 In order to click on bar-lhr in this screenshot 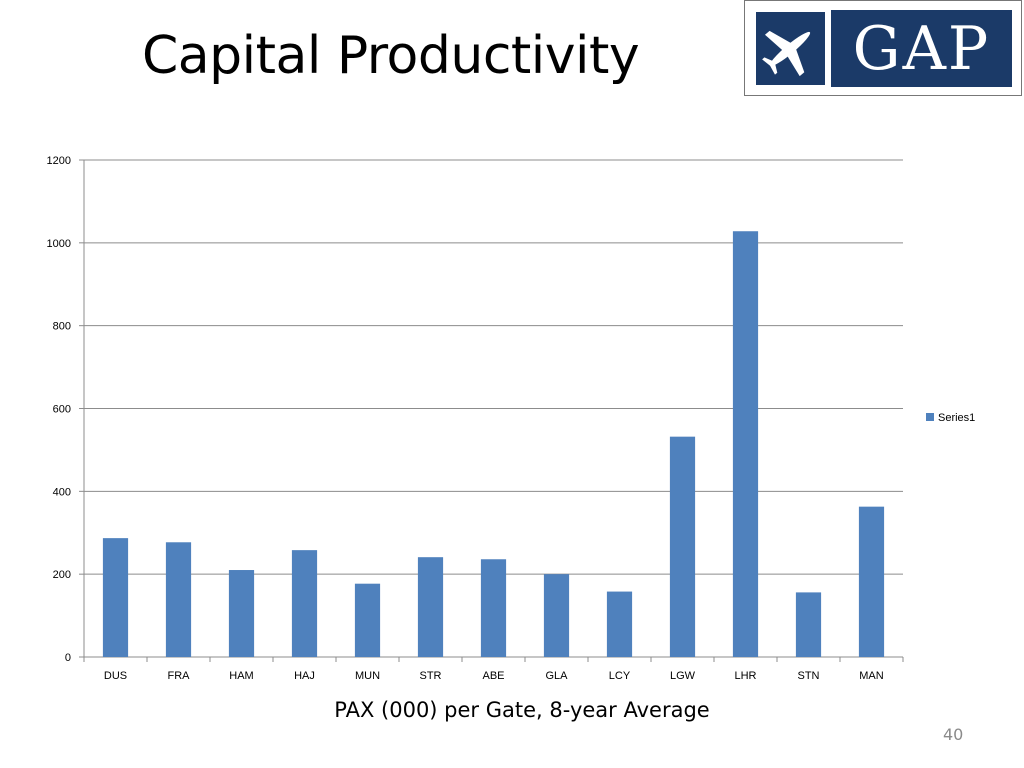, I will do `click(745, 444)`.